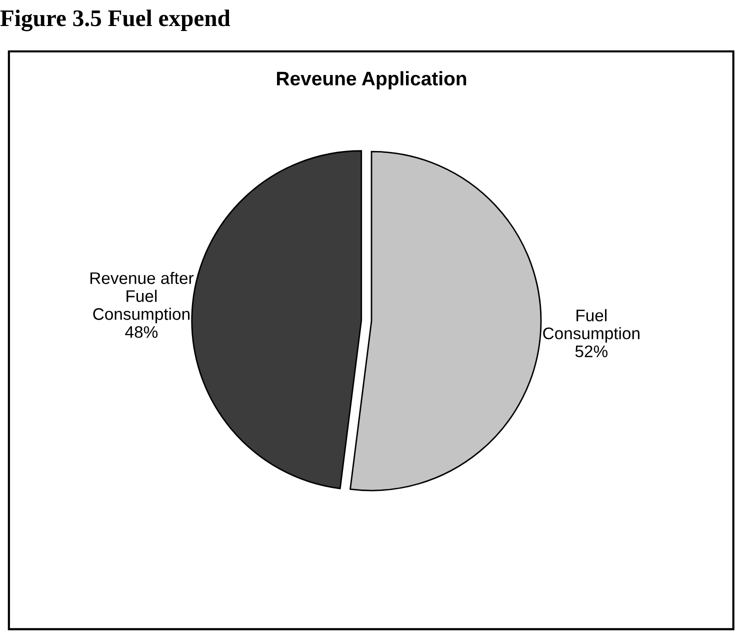 The image size is (743, 642). Describe the element at coordinates (141, 332) in the screenshot. I see `data-label: 48%` at that location.